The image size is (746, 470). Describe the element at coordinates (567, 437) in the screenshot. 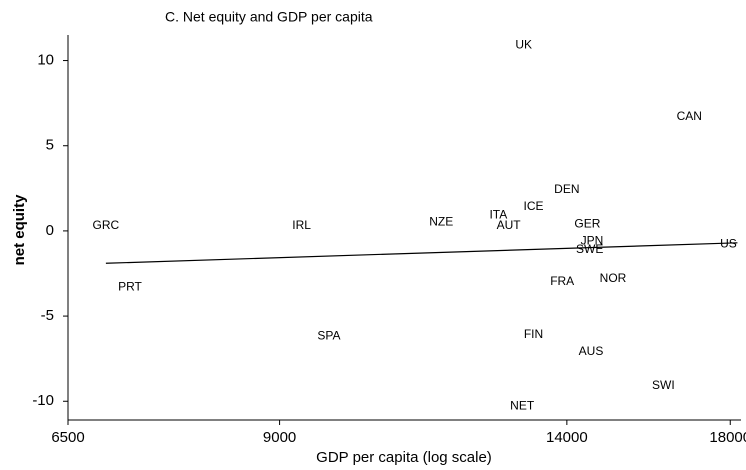

I see `x-tick-label: 14000` at that location.